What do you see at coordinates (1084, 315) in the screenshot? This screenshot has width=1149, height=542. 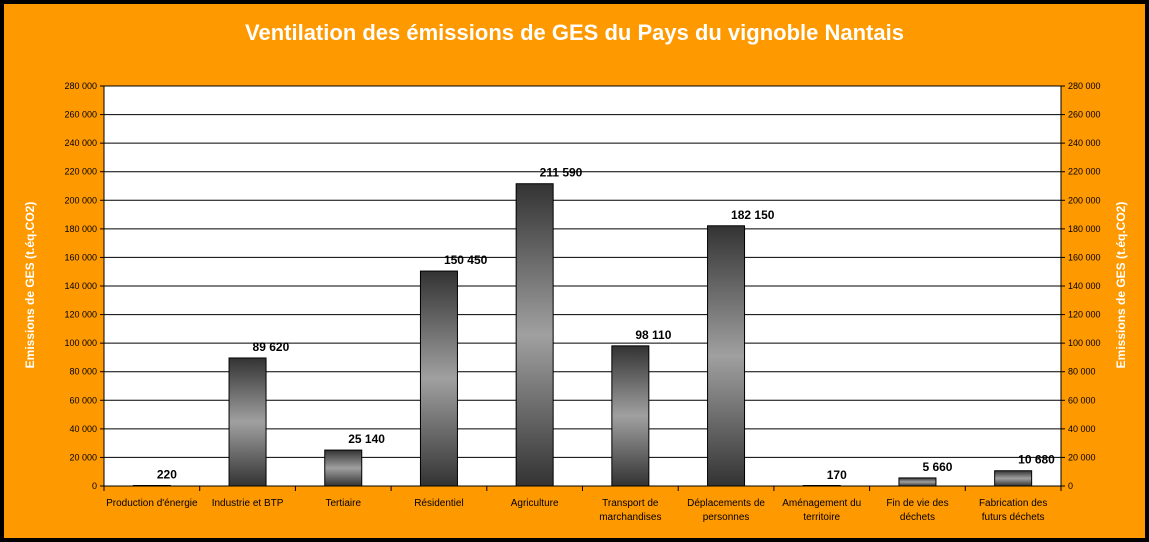 I see `y-tick-label-right: 120 000` at bounding box center [1084, 315].